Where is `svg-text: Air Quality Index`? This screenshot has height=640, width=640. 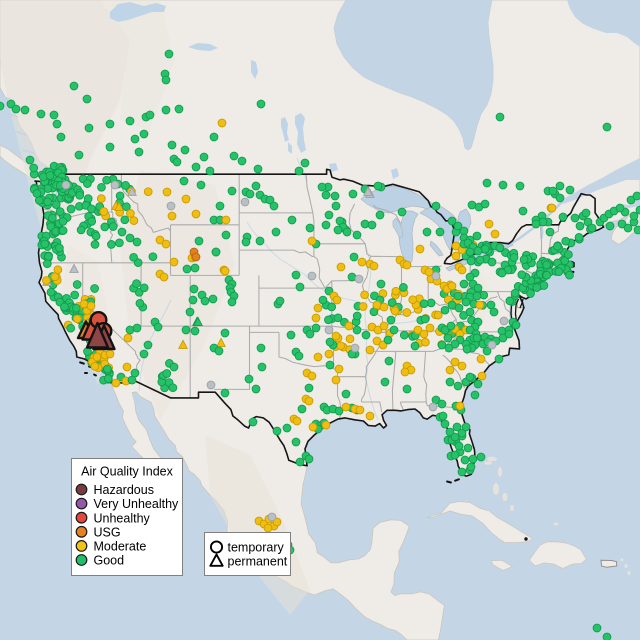 svg-text: Air Quality Index is located at coordinates (127, 472).